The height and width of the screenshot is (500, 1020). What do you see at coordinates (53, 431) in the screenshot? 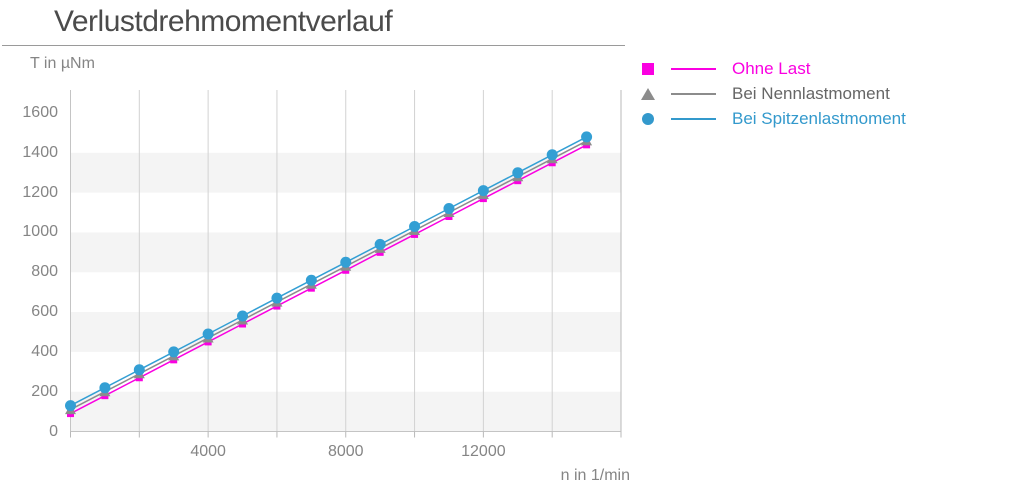
I see `y-tick-label: 0` at bounding box center [53, 431].